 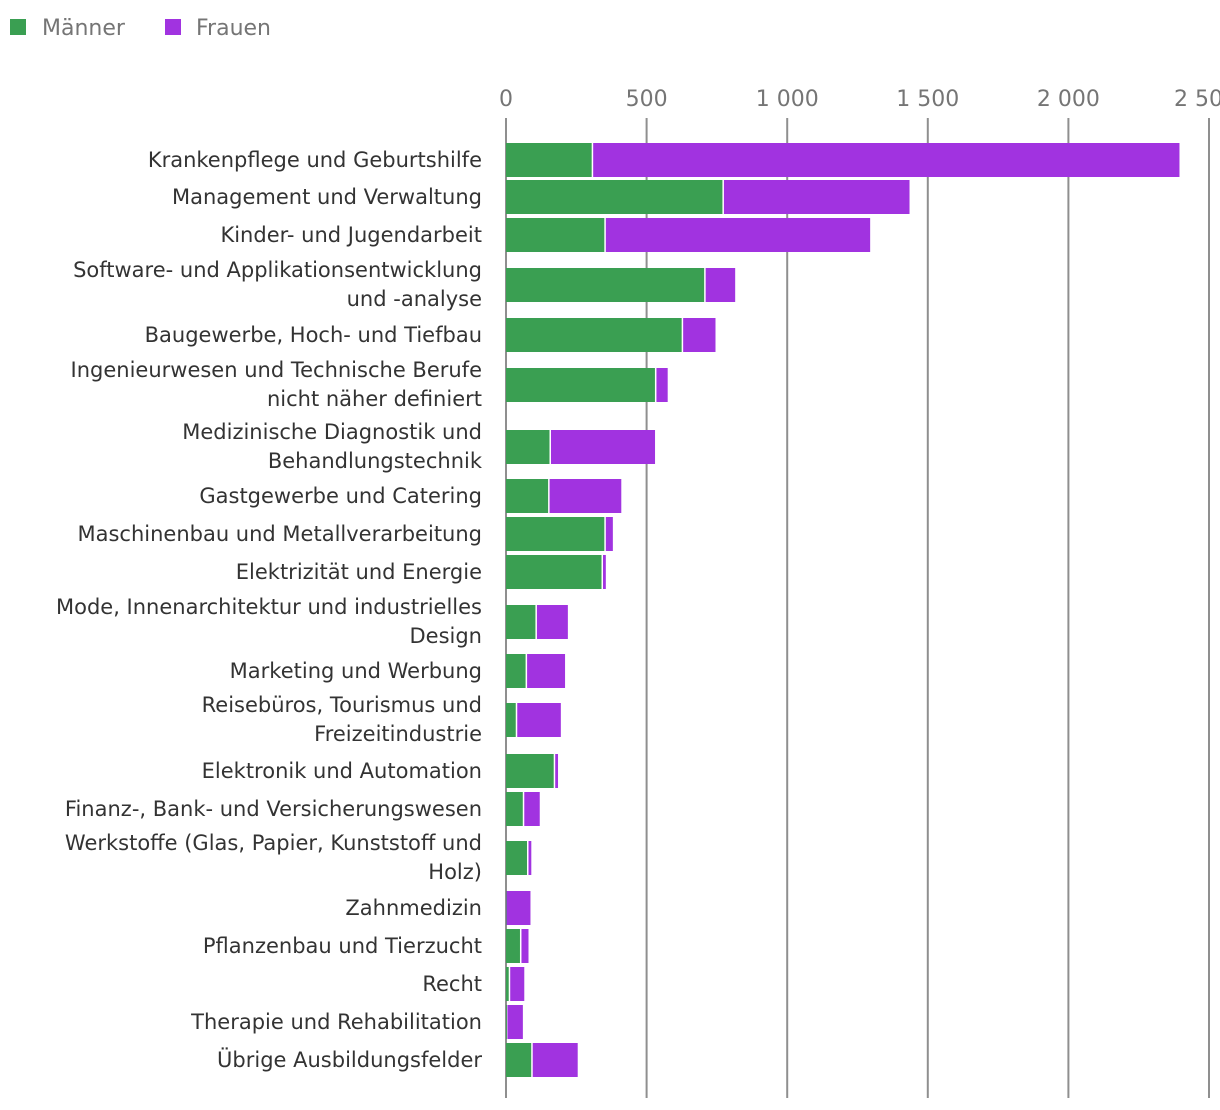 What do you see at coordinates (1068, 99) in the screenshot?
I see `x-tick-label-2000: 2 000` at bounding box center [1068, 99].